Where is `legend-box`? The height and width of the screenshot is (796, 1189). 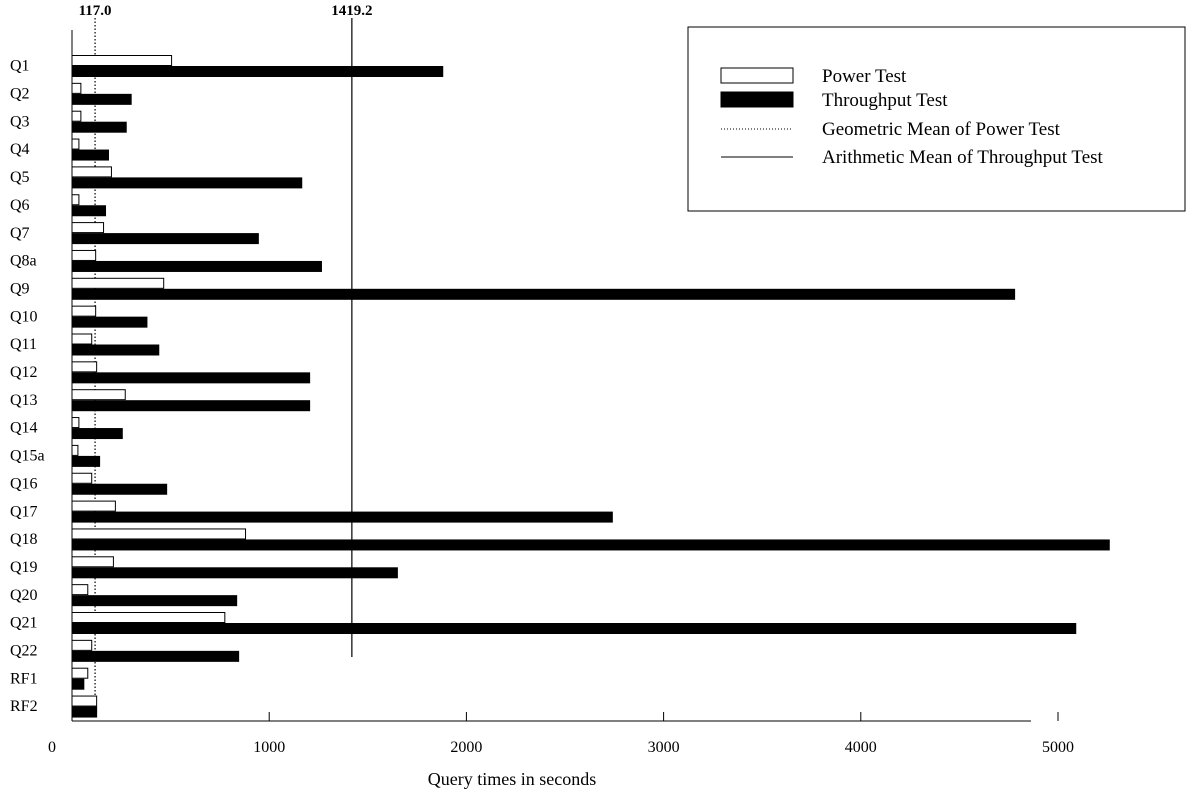
legend-box is located at coordinates (936, 119).